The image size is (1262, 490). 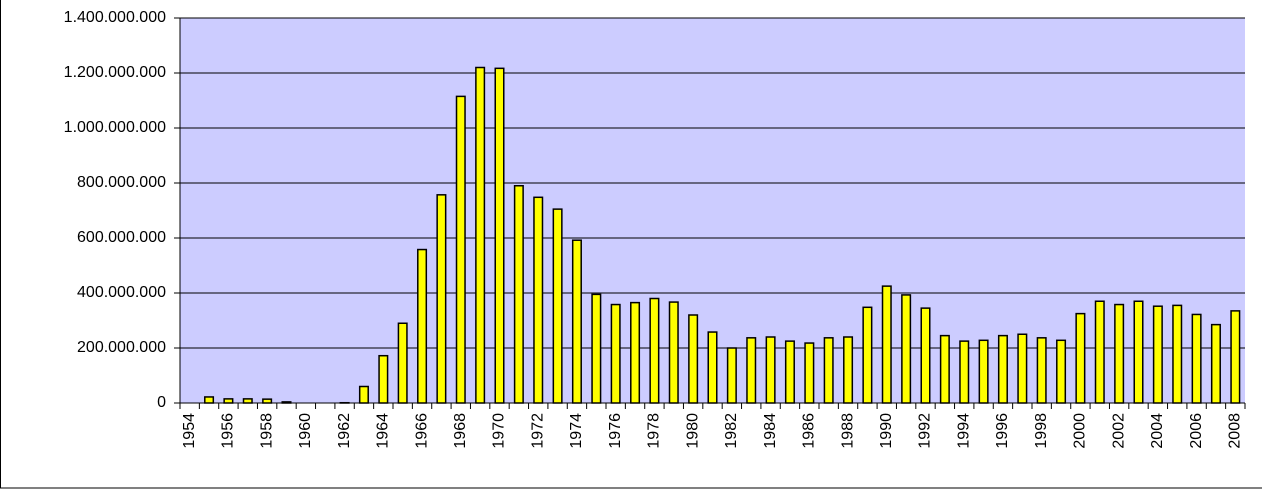 I want to click on x-tick-label: 1978, so click(x=654, y=431).